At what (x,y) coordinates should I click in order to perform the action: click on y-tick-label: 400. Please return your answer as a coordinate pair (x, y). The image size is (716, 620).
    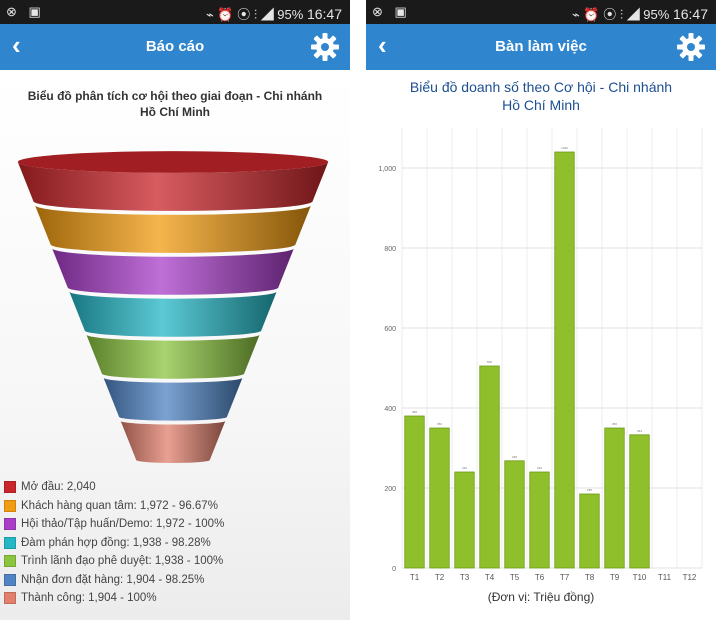
    Looking at the image, I should click on (390, 409).